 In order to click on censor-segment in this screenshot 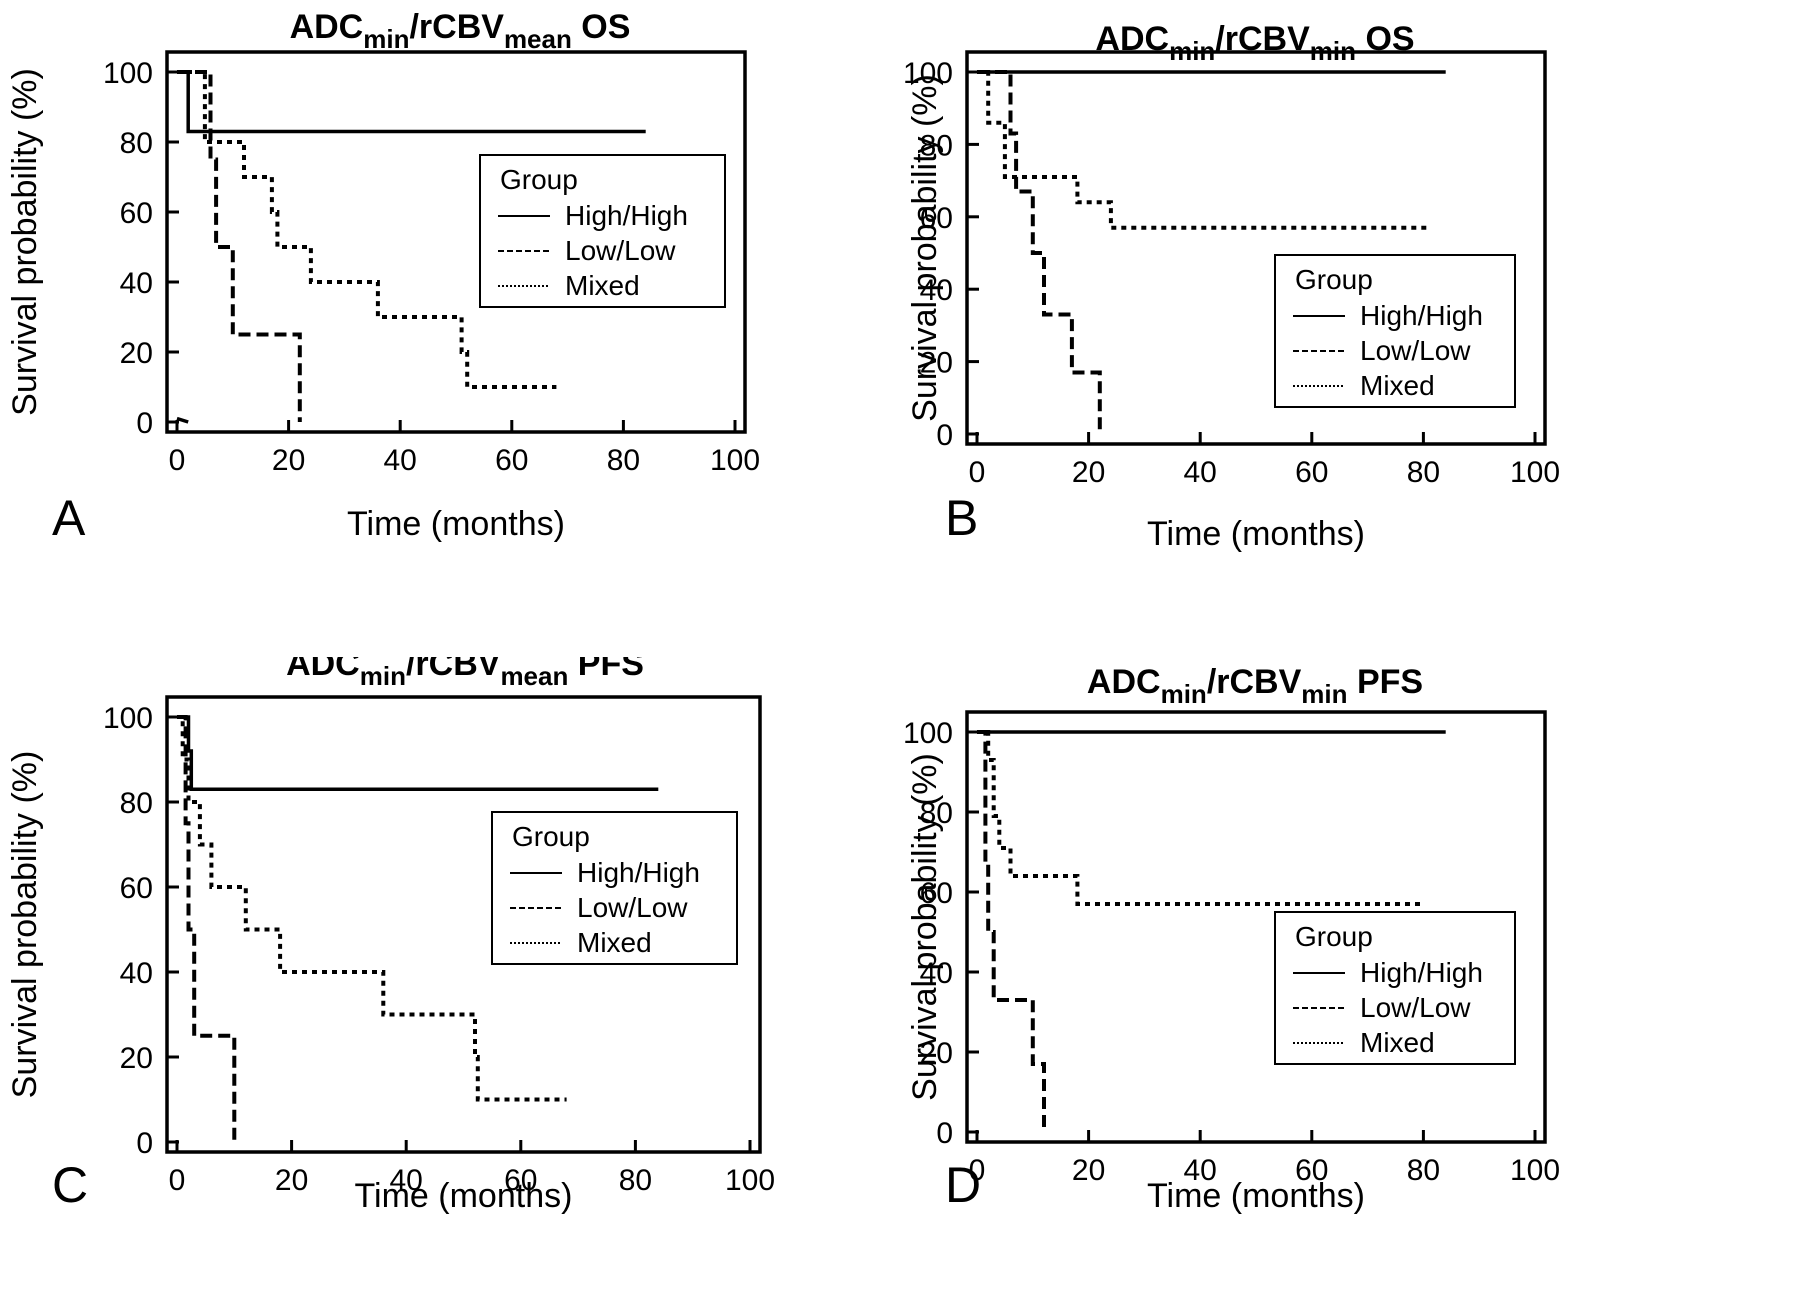, I will do `click(182, 420)`.